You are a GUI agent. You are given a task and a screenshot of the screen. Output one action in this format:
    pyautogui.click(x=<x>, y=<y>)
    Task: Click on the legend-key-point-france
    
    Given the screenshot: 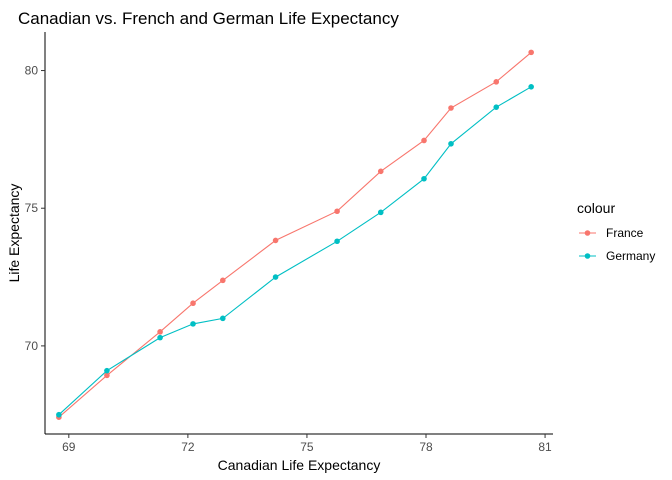 What is the action you would take?
    pyautogui.click(x=587, y=233)
    